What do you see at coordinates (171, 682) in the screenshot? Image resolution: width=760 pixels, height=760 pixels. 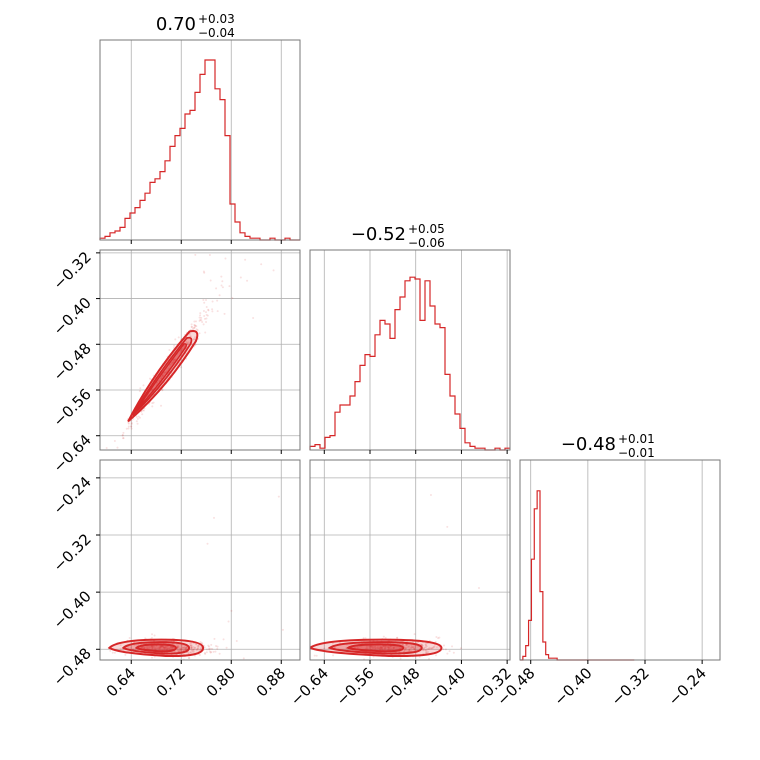 I see `x-tick-label: 0.72` at bounding box center [171, 682].